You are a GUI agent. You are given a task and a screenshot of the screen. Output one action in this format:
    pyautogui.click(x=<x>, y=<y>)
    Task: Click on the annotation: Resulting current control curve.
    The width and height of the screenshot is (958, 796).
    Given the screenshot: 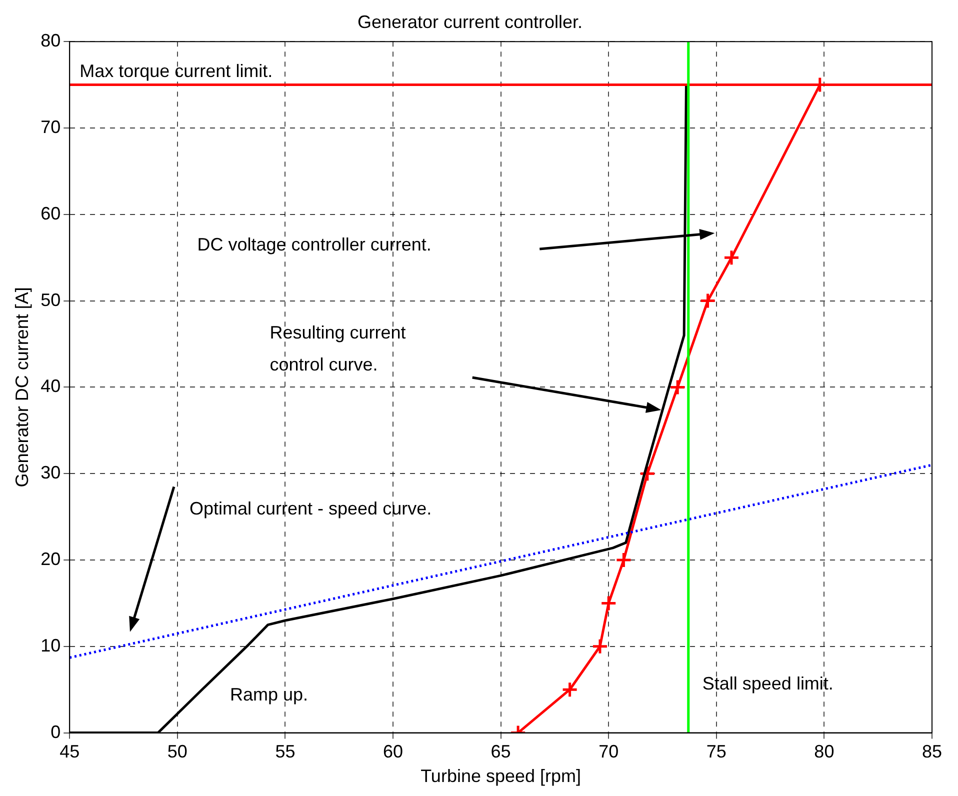 What is the action you would take?
    pyautogui.click(x=338, y=348)
    